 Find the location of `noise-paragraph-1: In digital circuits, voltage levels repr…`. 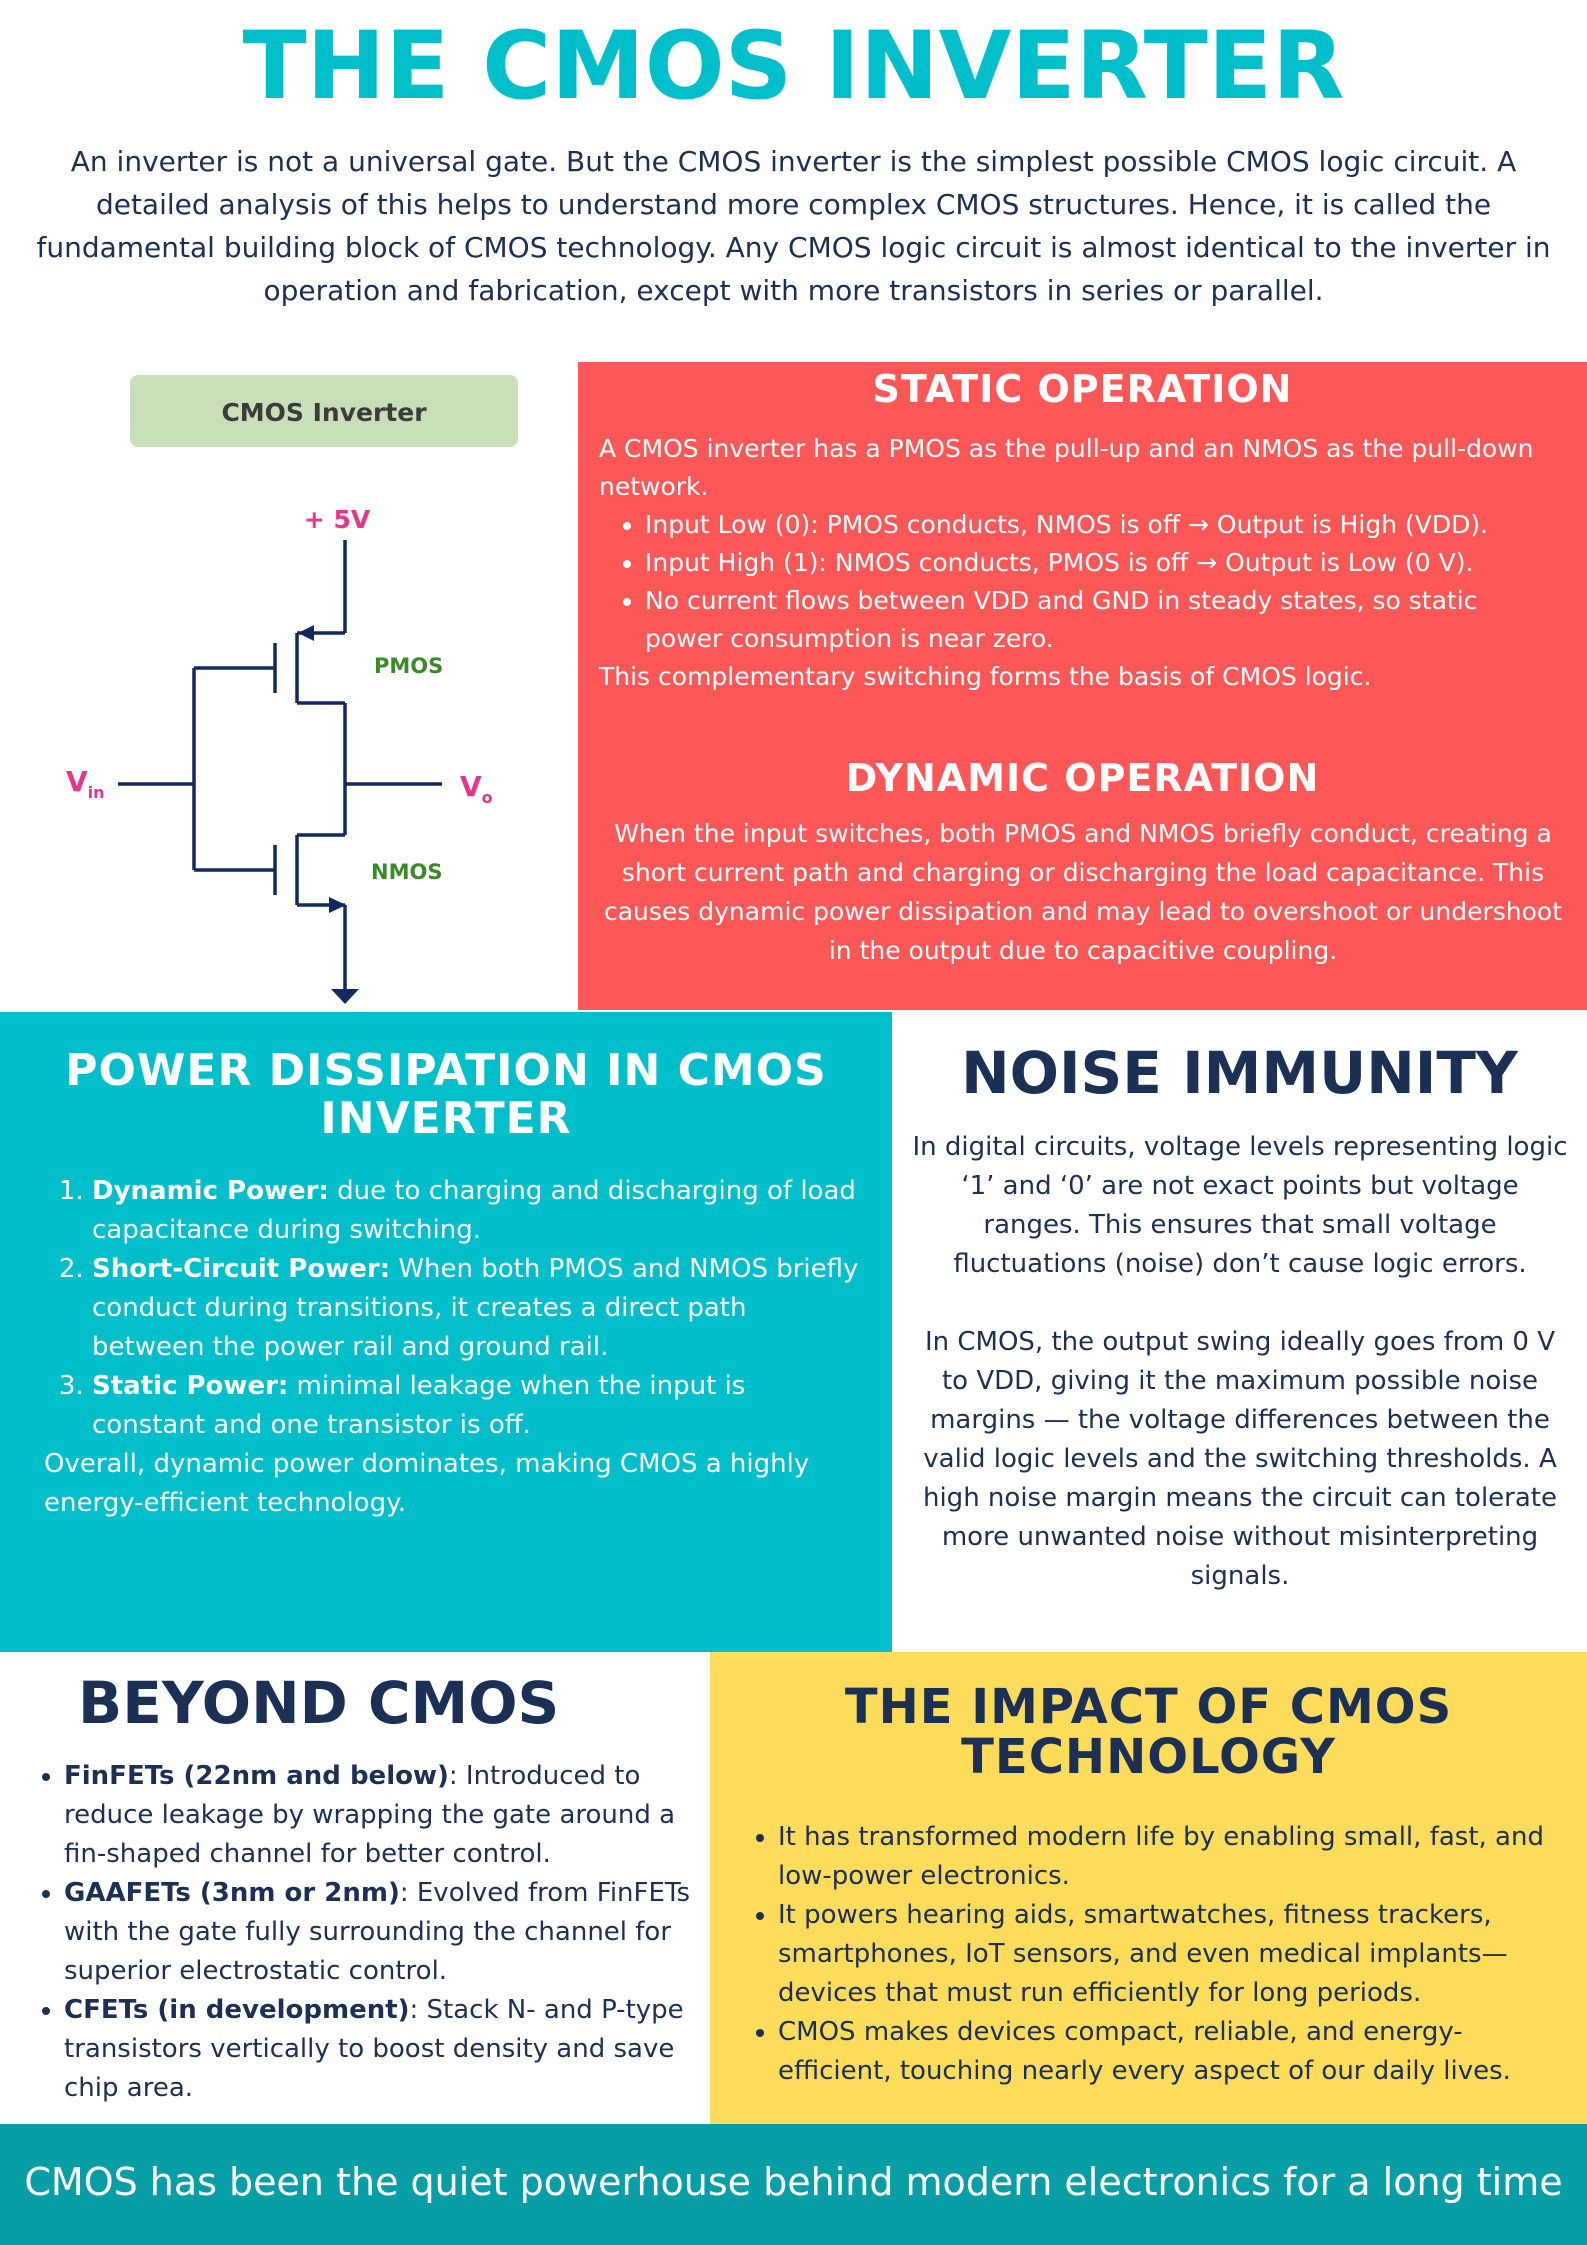

noise-paragraph-1: In digital circuits, voltage levels repr… is located at coordinates (1240, 1205).